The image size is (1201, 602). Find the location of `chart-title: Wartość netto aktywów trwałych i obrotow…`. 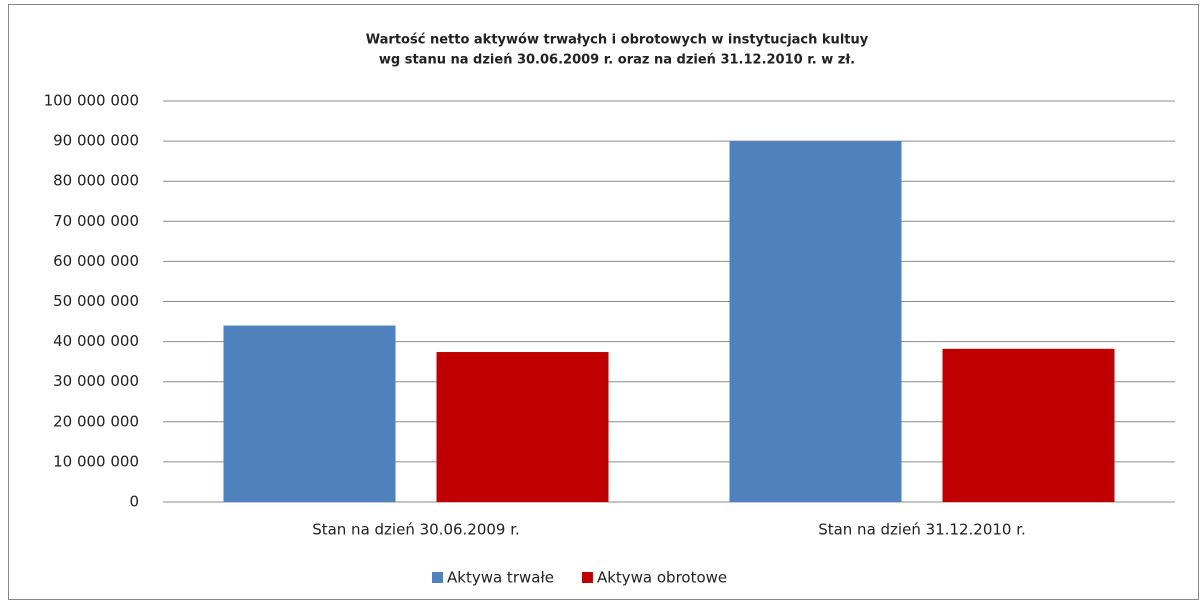

chart-title: Wartość netto aktywów trwałych i obrotow… is located at coordinates (617, 40).